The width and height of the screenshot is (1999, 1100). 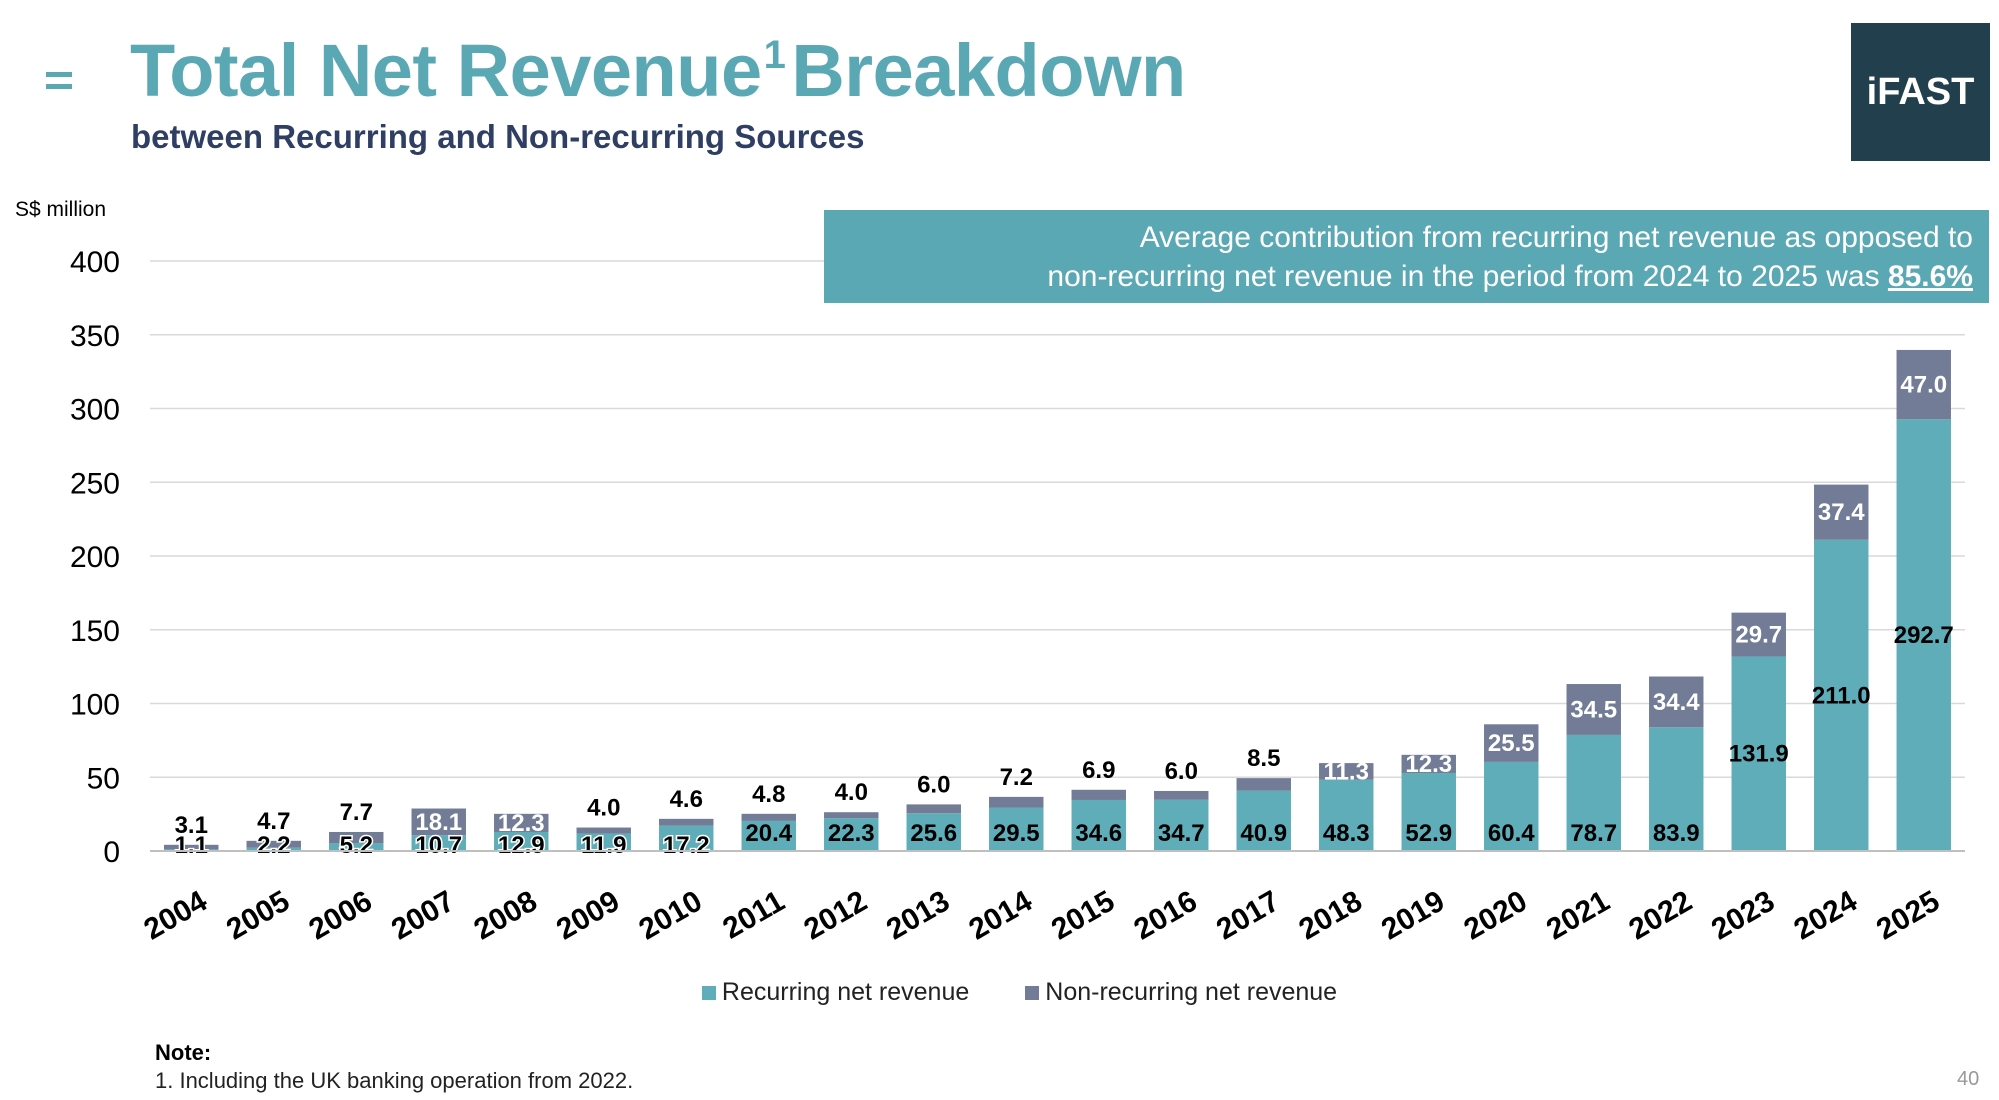 What do you see at coordinates (111, 852) in the screenshot?
I see `y-tick-label: 0` at bounding box center [111, 852].